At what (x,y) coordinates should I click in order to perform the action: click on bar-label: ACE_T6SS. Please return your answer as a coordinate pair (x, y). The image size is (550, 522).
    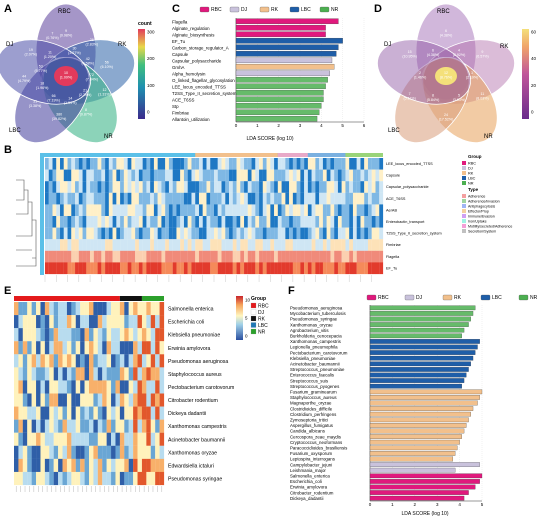
    Looking at the image, I should click on (183, 99).